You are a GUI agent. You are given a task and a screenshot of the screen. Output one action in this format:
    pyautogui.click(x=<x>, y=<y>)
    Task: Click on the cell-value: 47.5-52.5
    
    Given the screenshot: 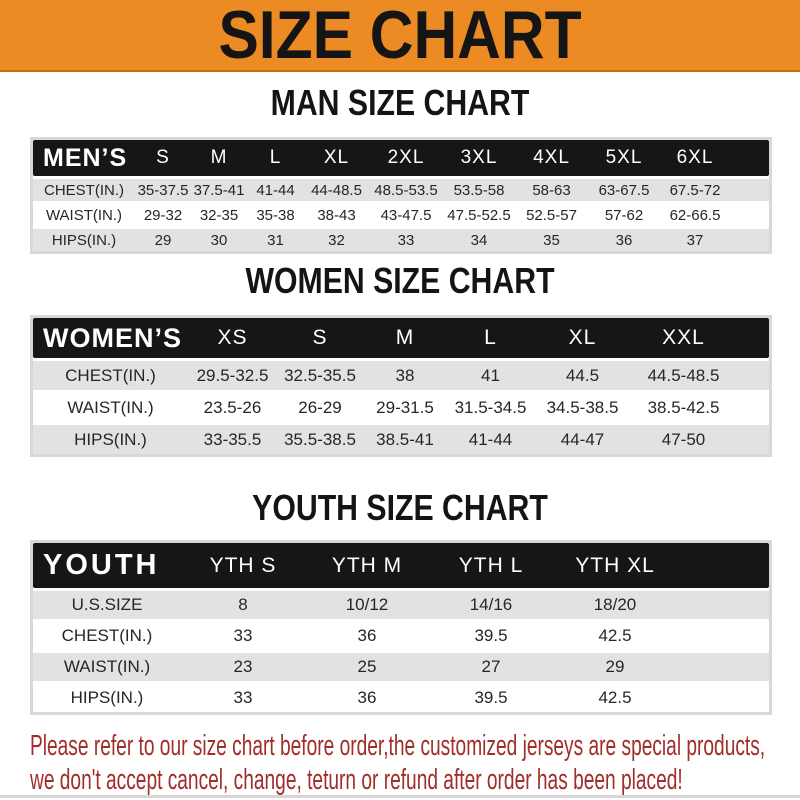 What is the action you would take?
    pyautogui.click(x=479, y=215)
    